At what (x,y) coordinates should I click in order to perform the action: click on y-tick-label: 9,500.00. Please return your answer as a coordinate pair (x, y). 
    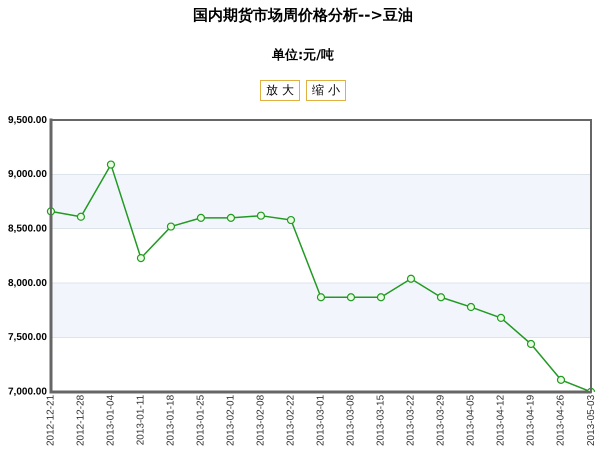
    Looking at the image, I should click on (28, 120).